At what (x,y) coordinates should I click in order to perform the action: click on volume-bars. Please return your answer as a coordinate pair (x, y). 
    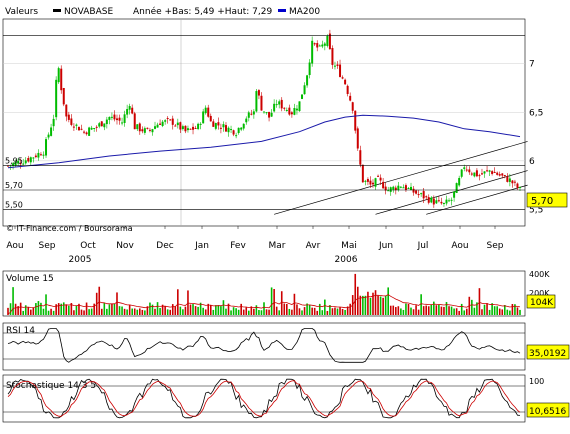
    Looking at the image, I should click on (264, 294).